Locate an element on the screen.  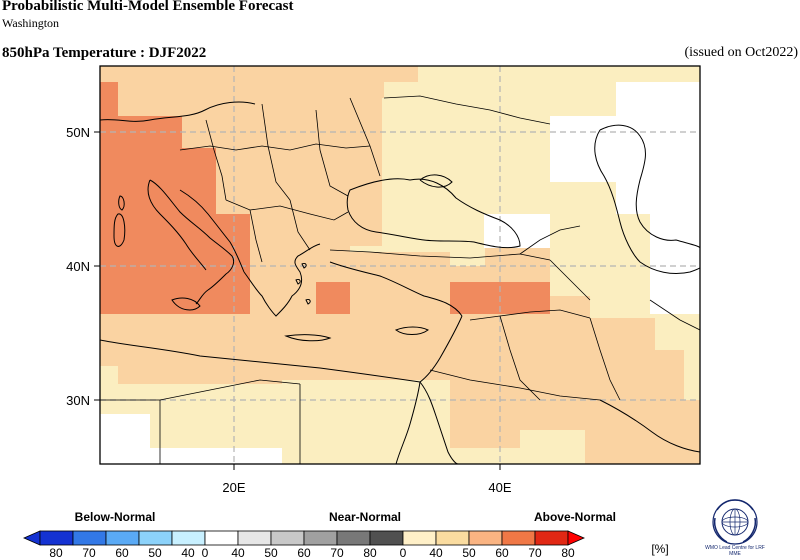
page-subtitle: Washington is located at coordinates (31, 23).